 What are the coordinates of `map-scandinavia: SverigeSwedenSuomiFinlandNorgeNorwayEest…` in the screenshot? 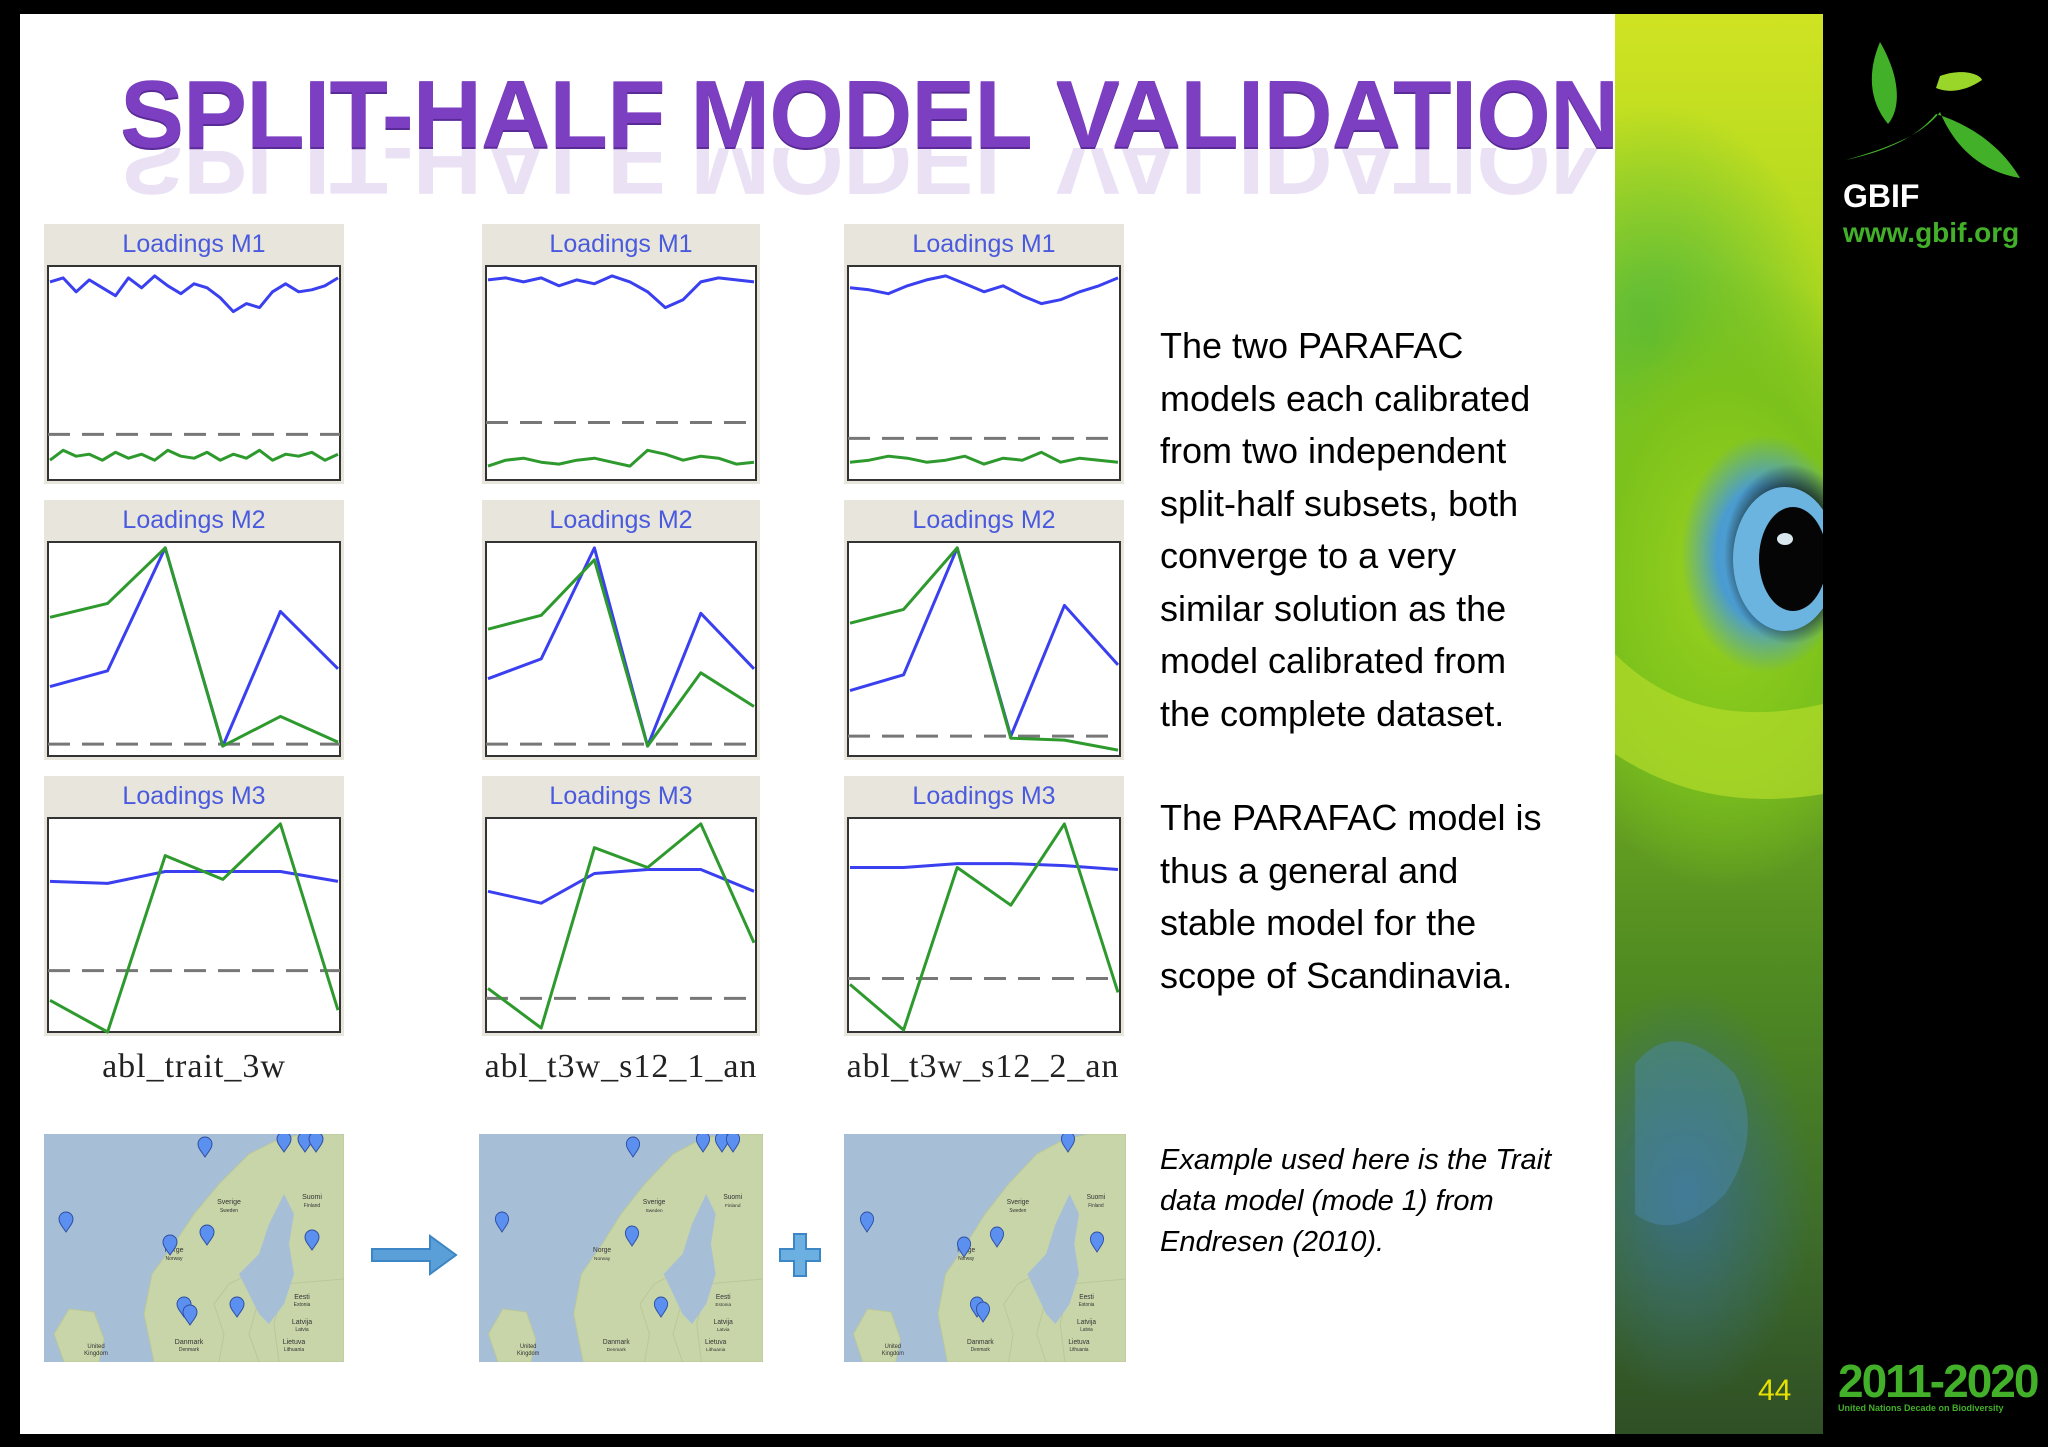 It's located at (985, 1248).